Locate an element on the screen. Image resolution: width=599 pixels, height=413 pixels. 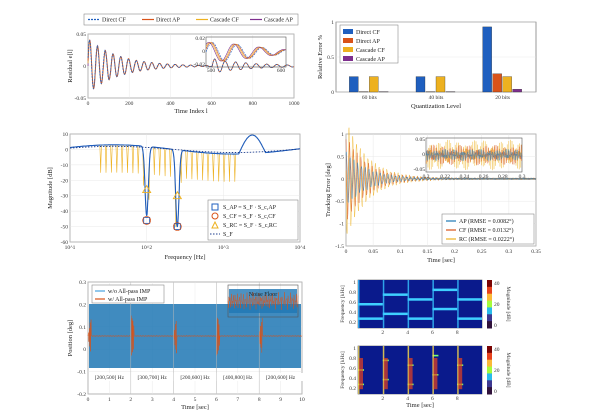
spectrogram-top-y-tick: 0.8 is located at coordinates (352, 293).